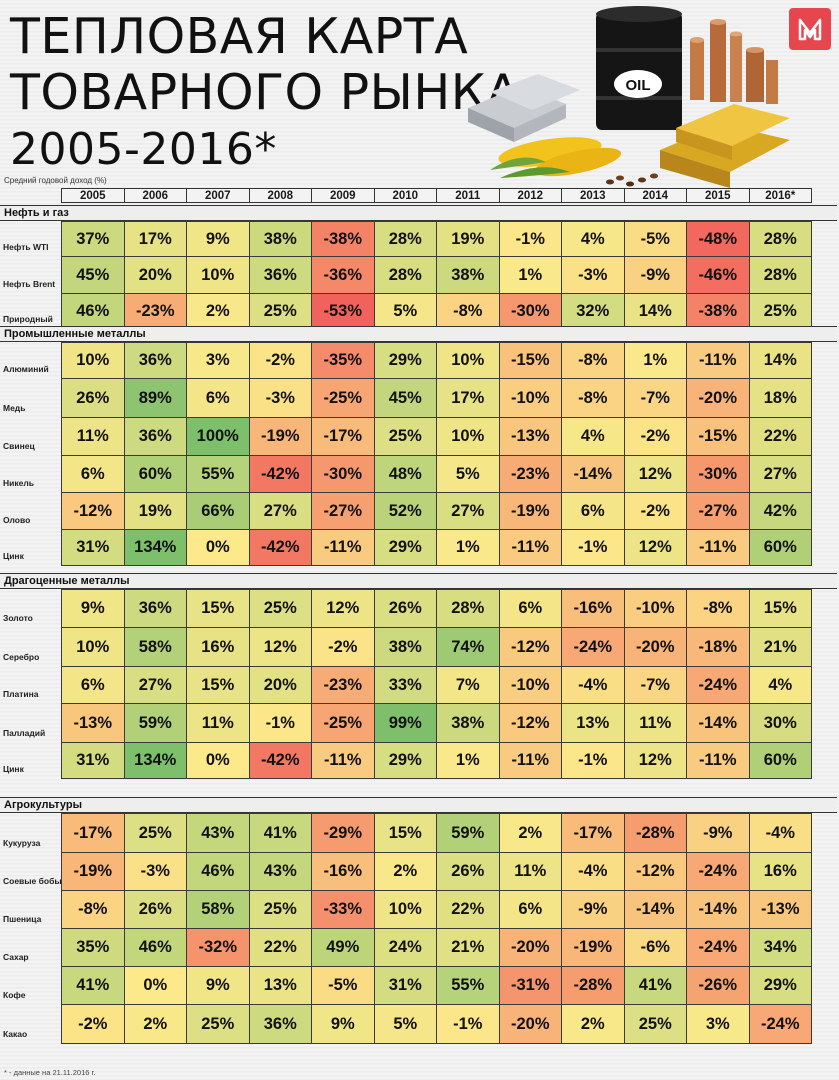 This screenshot has height=1080, width=839. Describe the element at coordinates (593, 436) in the screenshot. I see `heatmap-cell: 4%` at that location.